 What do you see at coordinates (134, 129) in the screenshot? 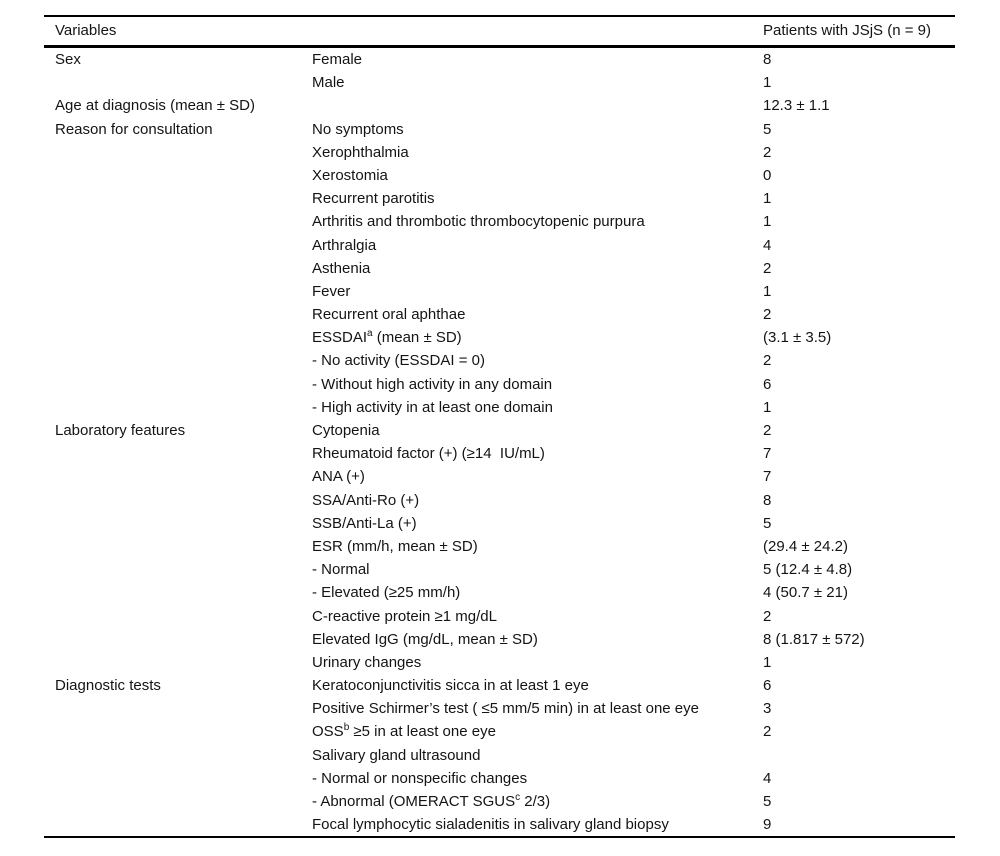
I see `cell-variable-group: Reason for consultation` at bounding box center [134, 129].